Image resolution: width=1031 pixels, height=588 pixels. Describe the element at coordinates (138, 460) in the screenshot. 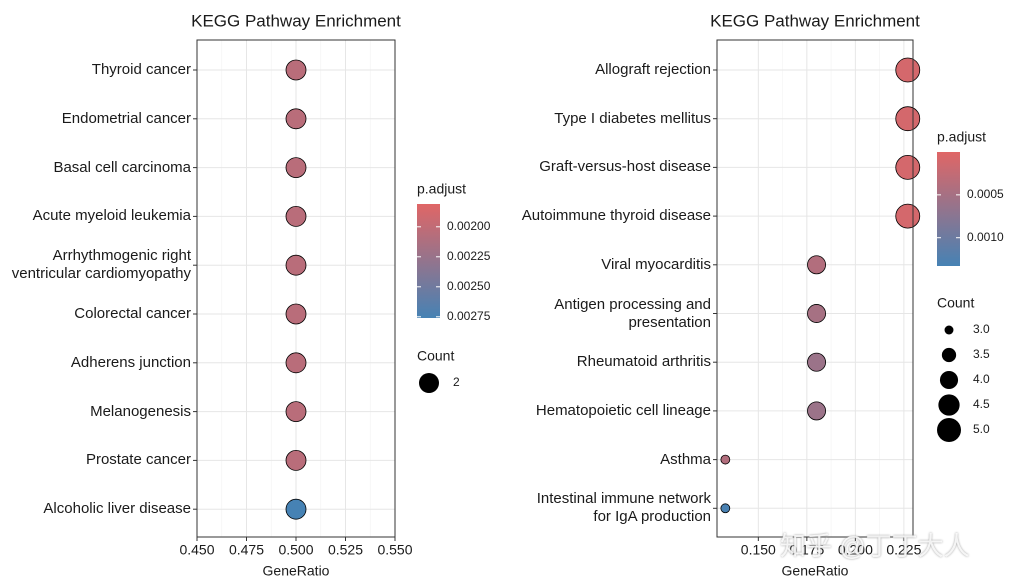

I see `y-tick-label: Prostate cancer` at that location.